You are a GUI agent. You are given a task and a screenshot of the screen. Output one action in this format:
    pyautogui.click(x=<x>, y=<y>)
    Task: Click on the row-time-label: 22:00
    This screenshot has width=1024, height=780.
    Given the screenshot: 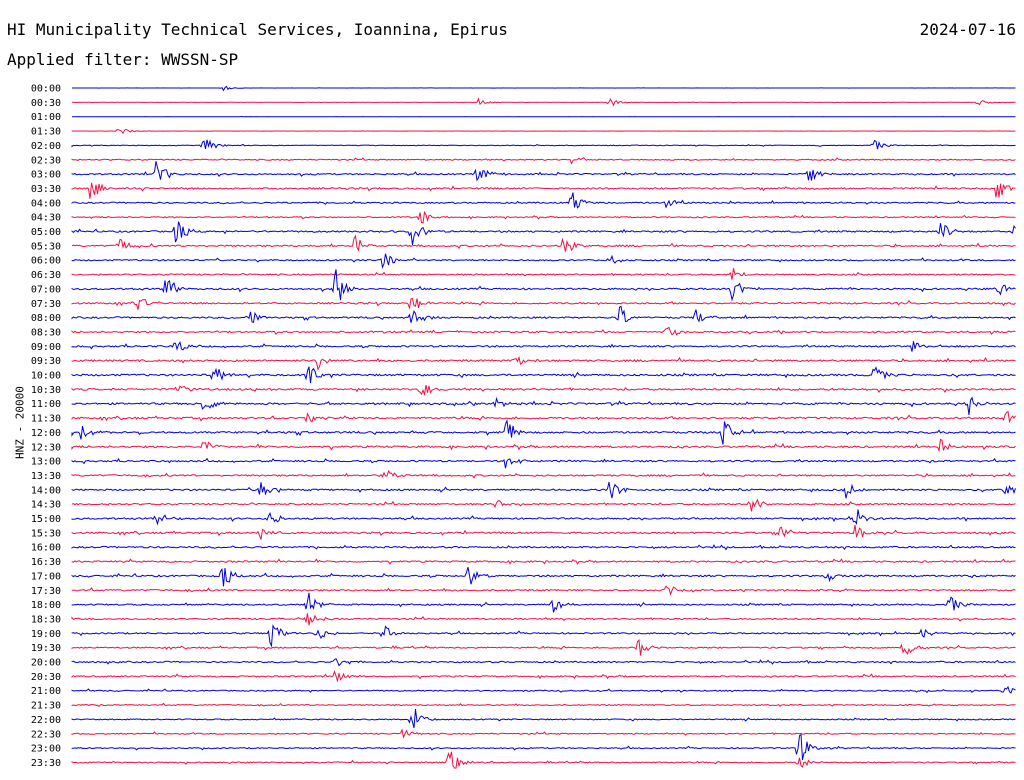 What is the action you would take?
    pyautogui.click(x=46, y=720)
    